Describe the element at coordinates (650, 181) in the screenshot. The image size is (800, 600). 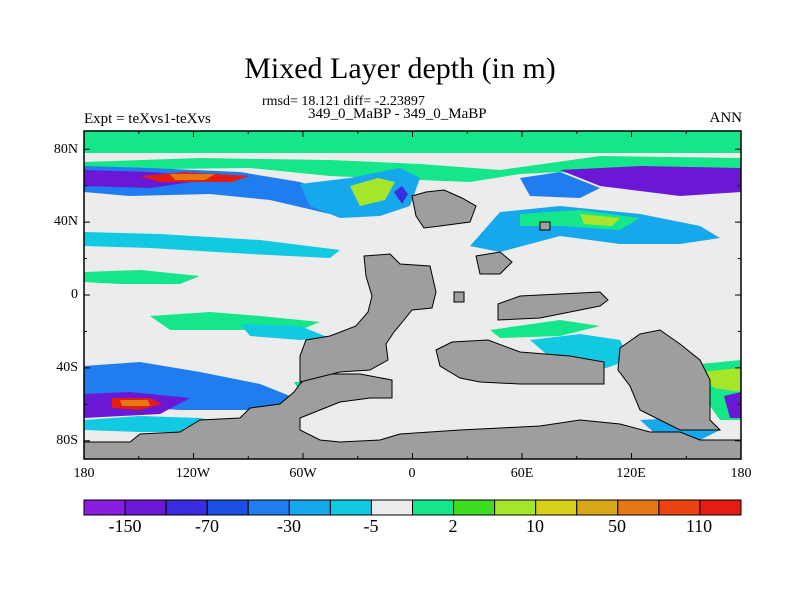
I see `northeast-purple` at that location.